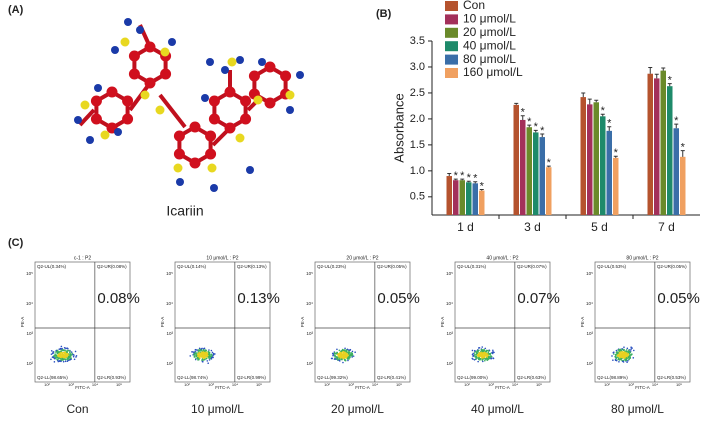 This screenshot has width=709, height=422. Describe the element at coordinates (82, 322) in the screenshot. I see `plot-frame` at that location.